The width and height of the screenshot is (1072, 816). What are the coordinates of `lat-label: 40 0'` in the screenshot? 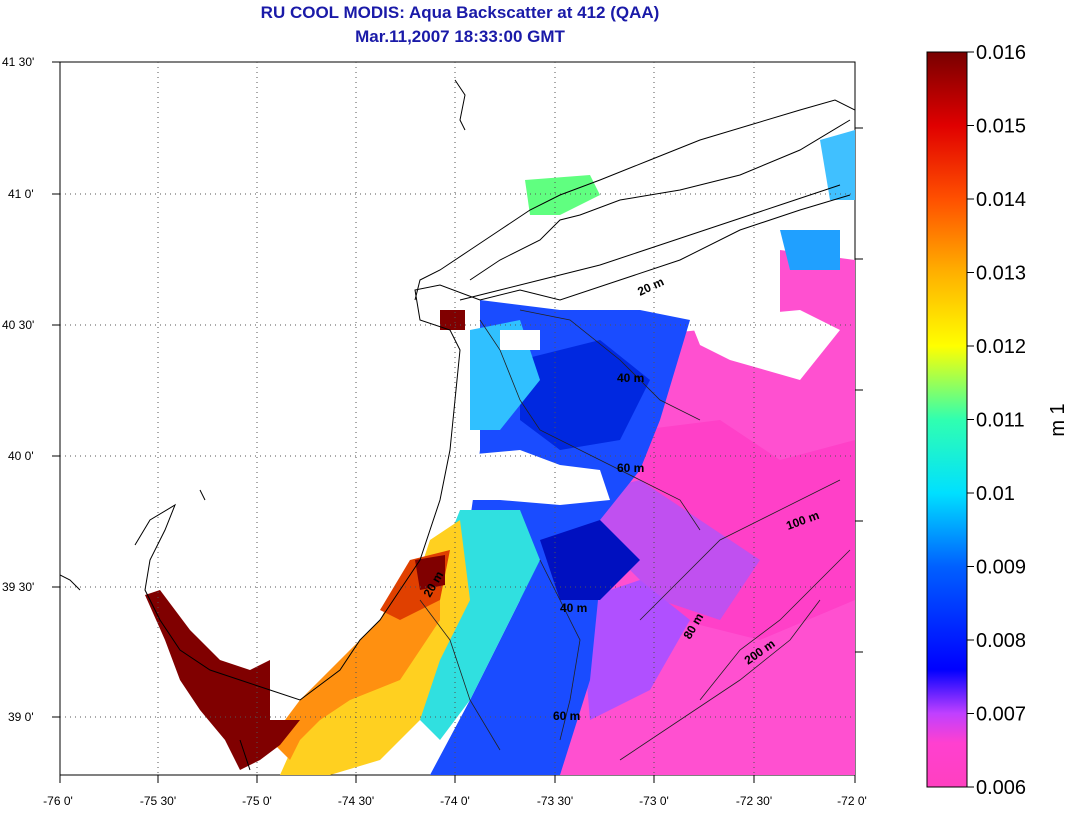 It's located at (21, 456).